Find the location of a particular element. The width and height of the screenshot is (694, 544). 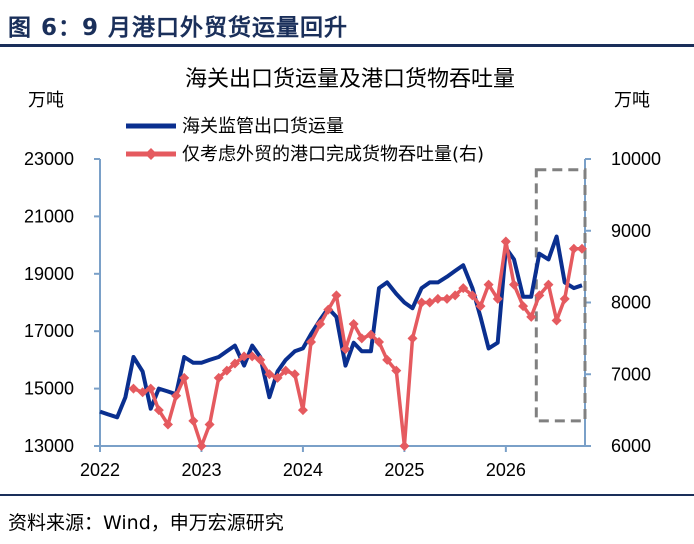

legend-label-series-1: 海关监管出口货运量 is located at coordinates (263, 126).